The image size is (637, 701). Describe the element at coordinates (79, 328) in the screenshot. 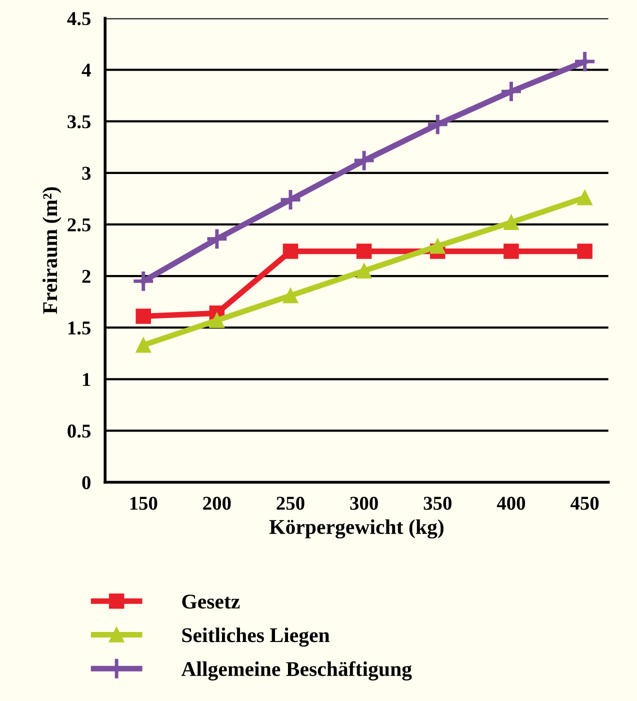

I see `y-tick-label: 1.5` at that location.